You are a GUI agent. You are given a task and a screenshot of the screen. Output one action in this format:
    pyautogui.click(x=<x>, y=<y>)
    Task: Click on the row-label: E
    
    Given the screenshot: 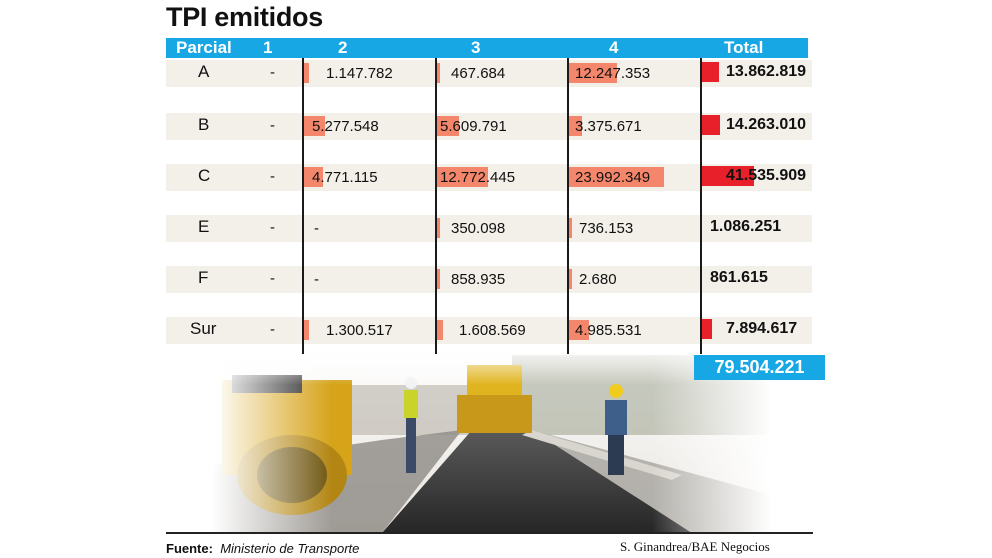 What is the action you would take?
    pyautogui.click(x=204, y=226)
    